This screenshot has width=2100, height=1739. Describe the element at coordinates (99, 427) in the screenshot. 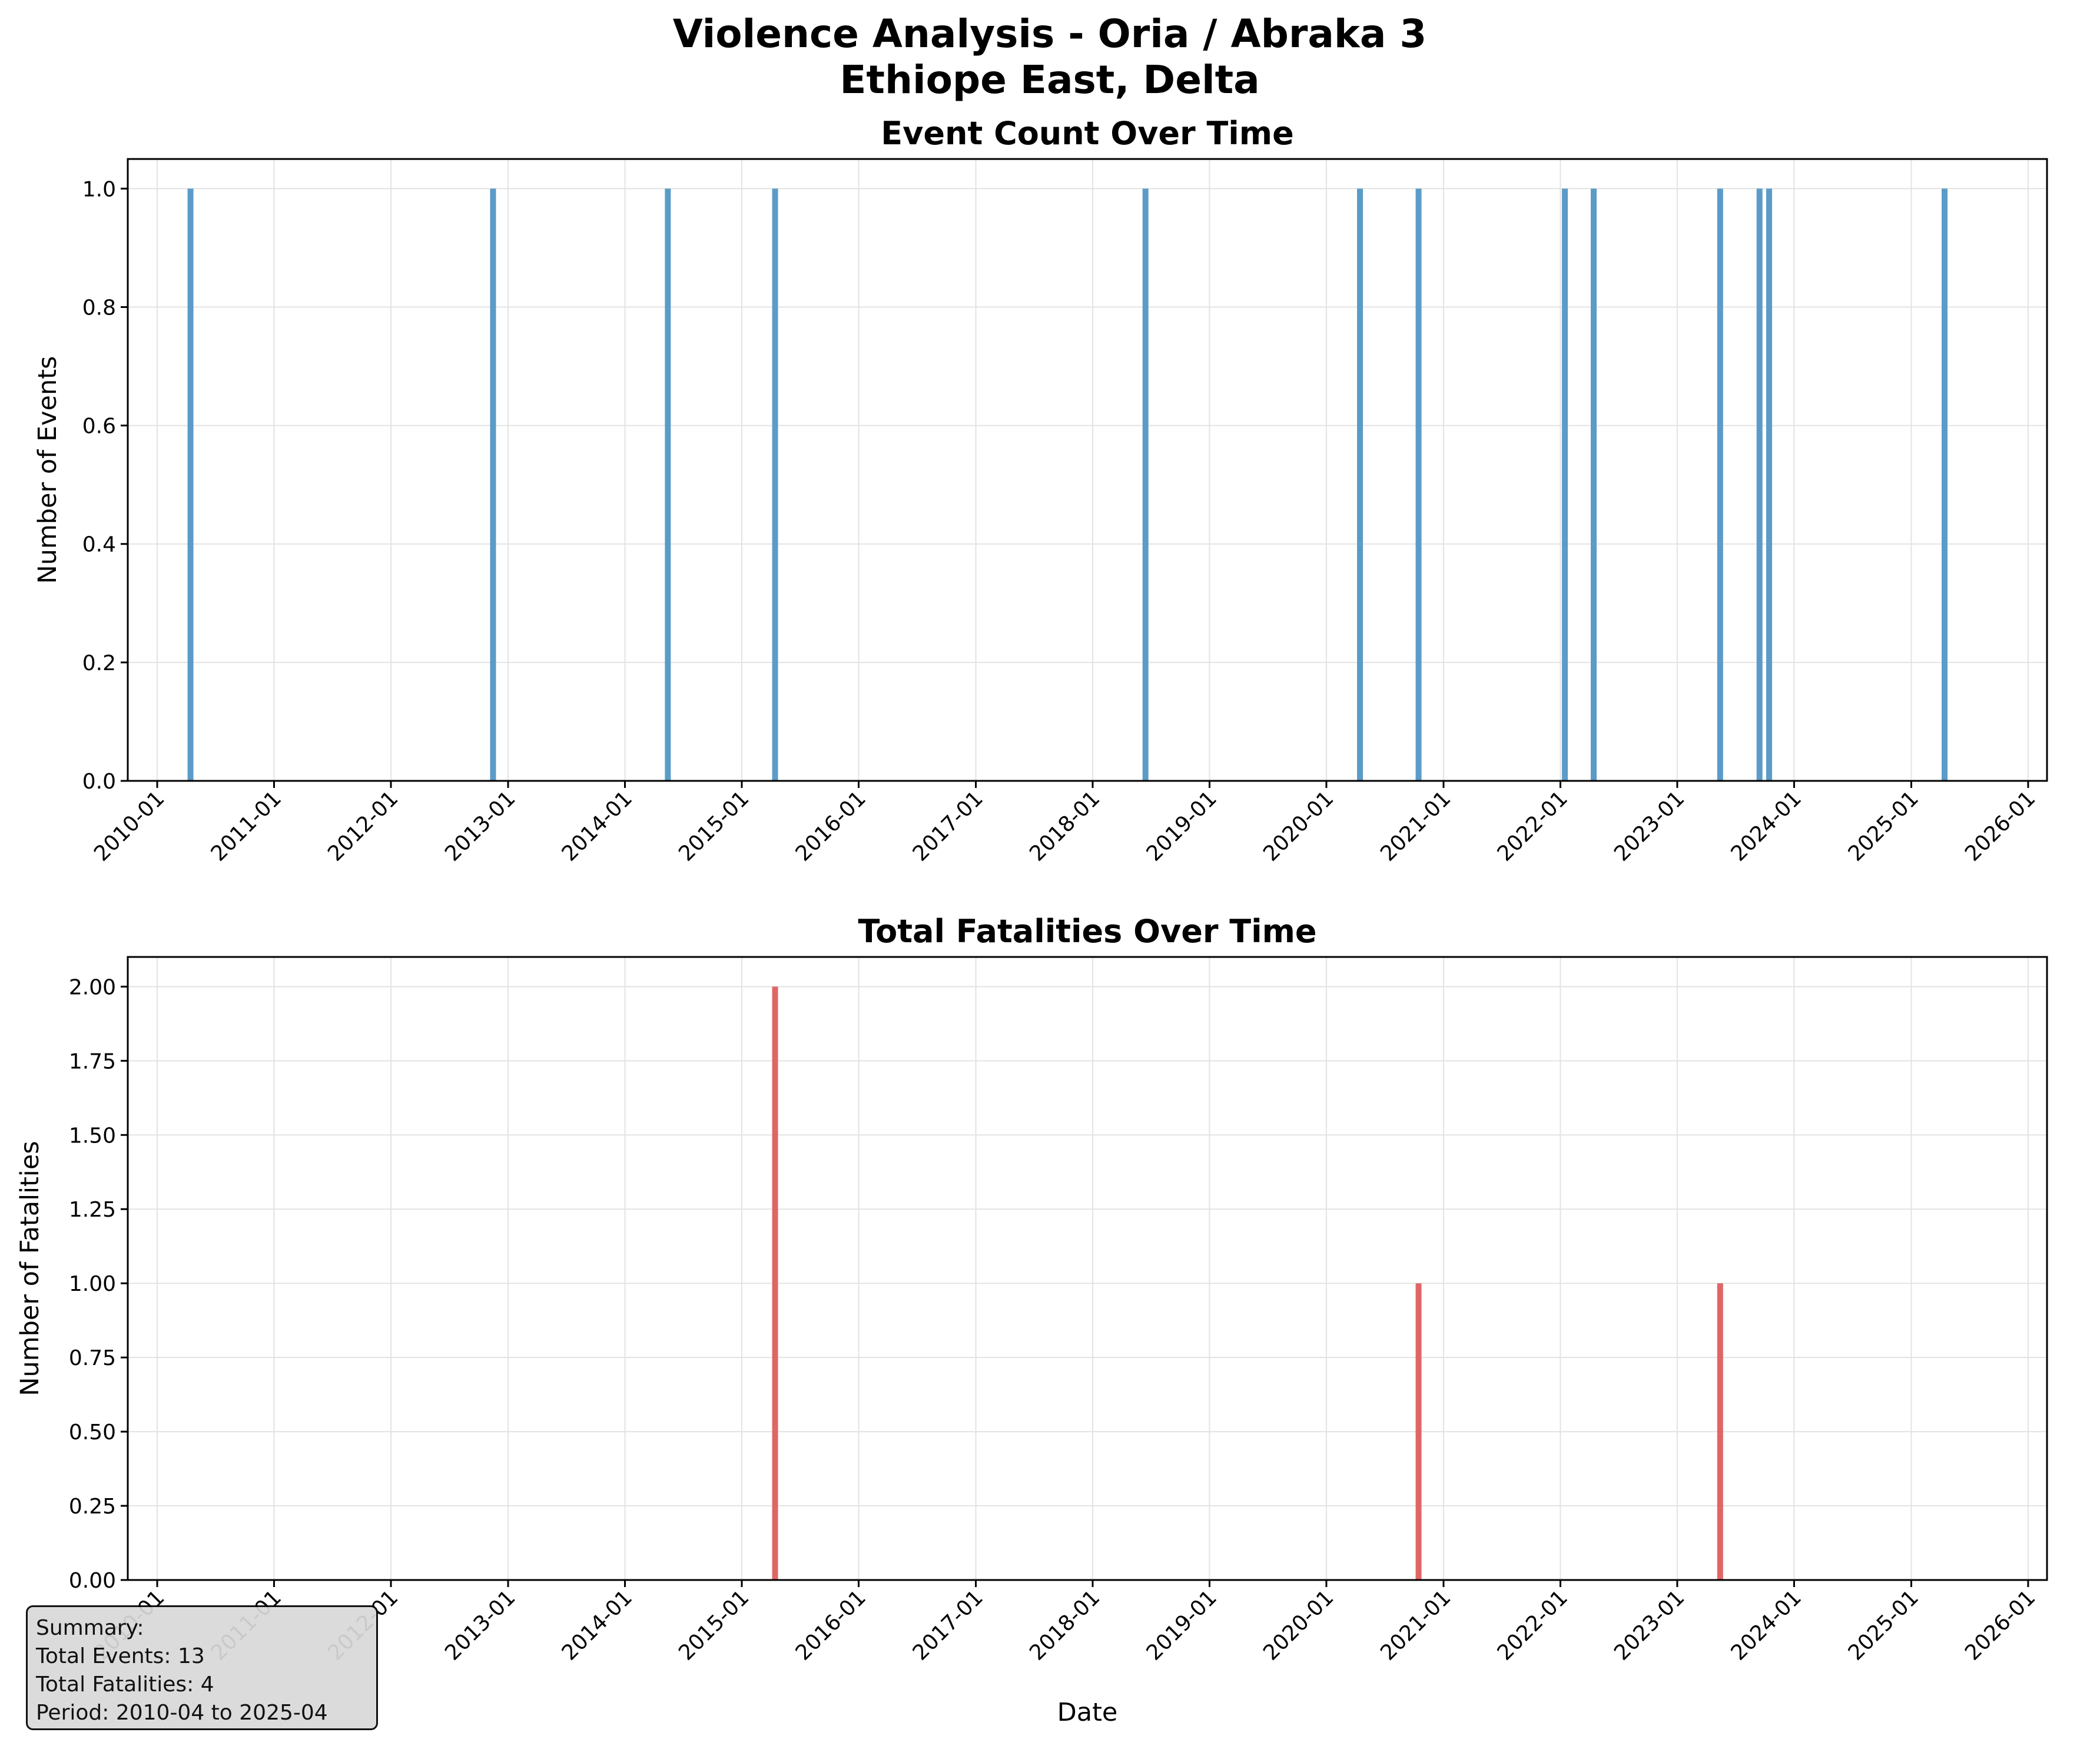

I see `y-tick-label: 0.6` at that location.